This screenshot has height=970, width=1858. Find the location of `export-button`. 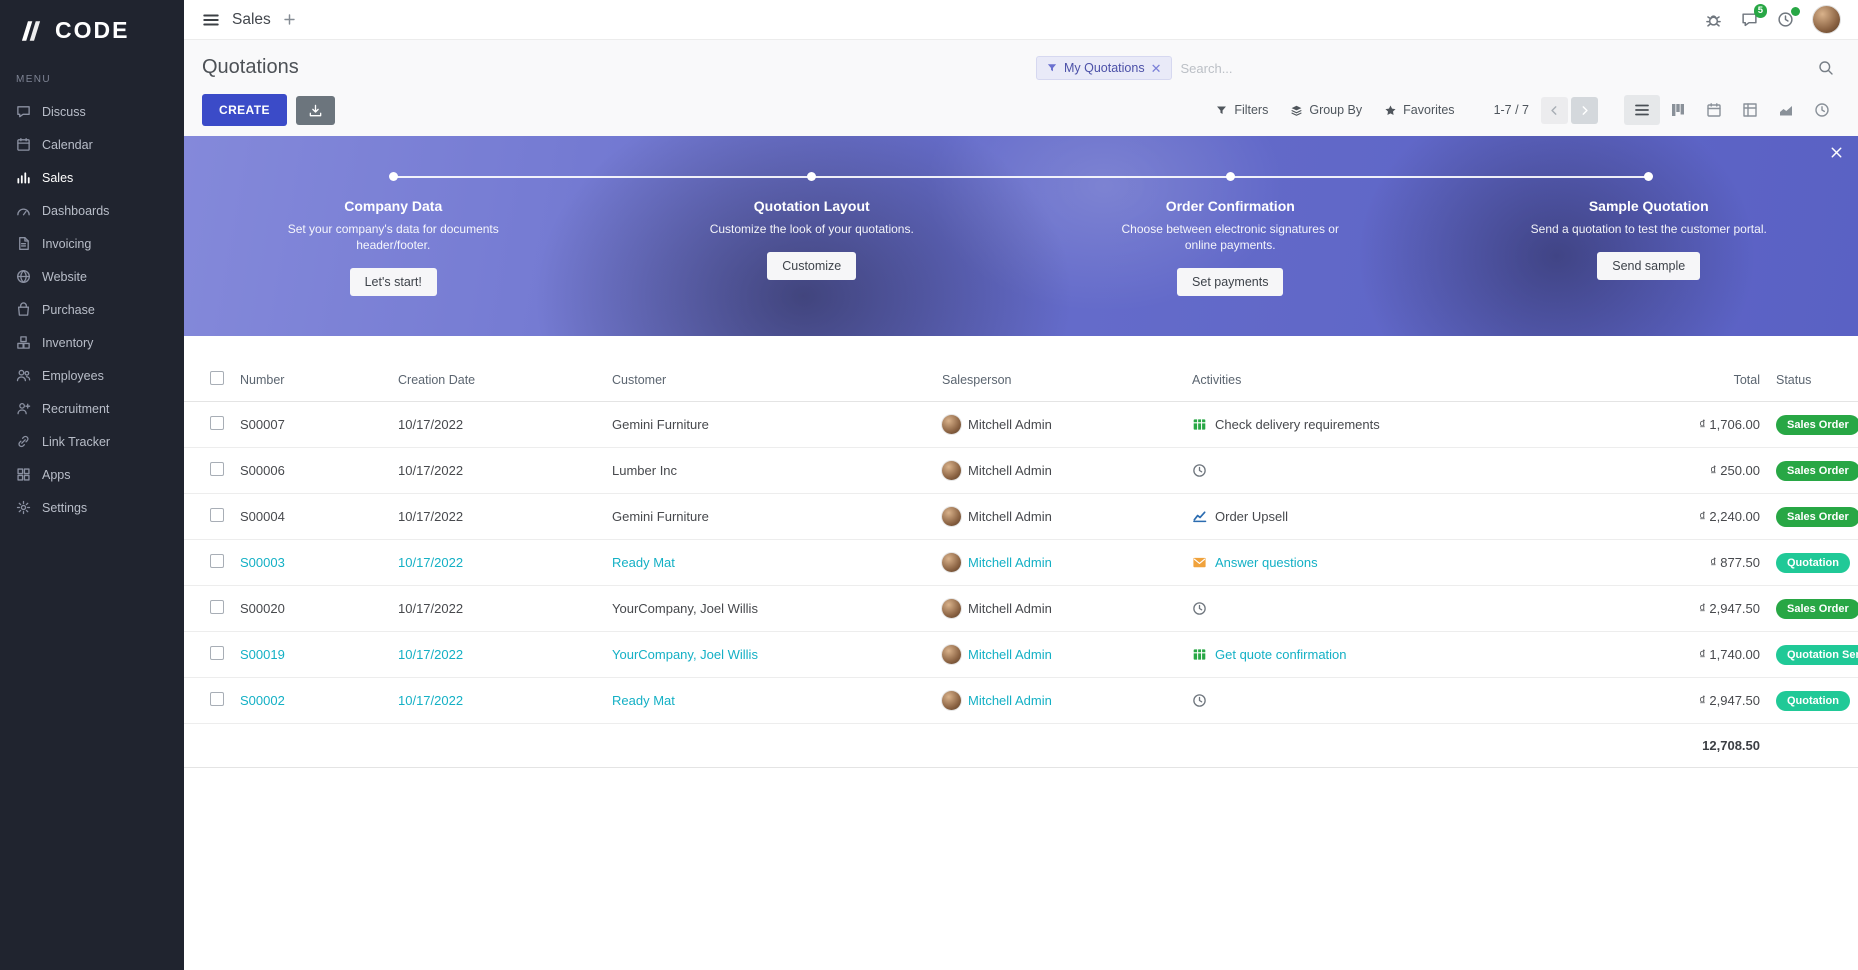

export-button is located at coordinates (315, 110).